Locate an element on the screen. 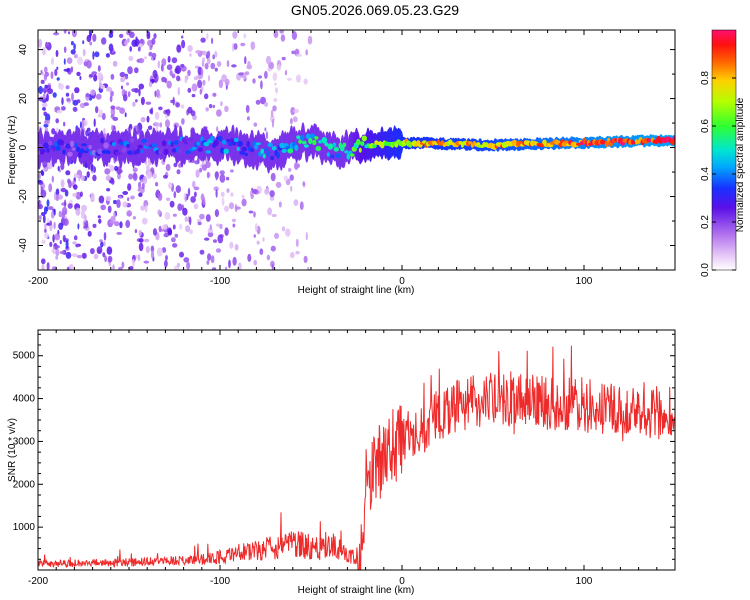  x-tick-label: -200 is located at coordinates (38, 281).